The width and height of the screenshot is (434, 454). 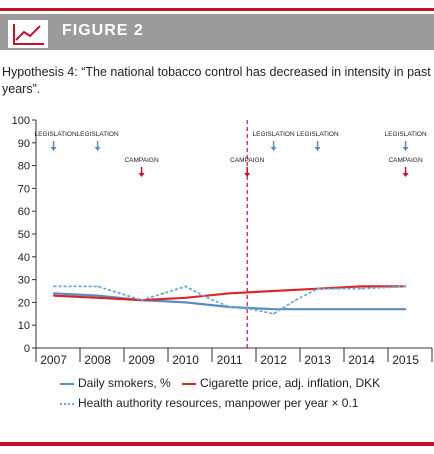 I want to click on x-tick-label-2012: 2012, so click(x=273, y=360).